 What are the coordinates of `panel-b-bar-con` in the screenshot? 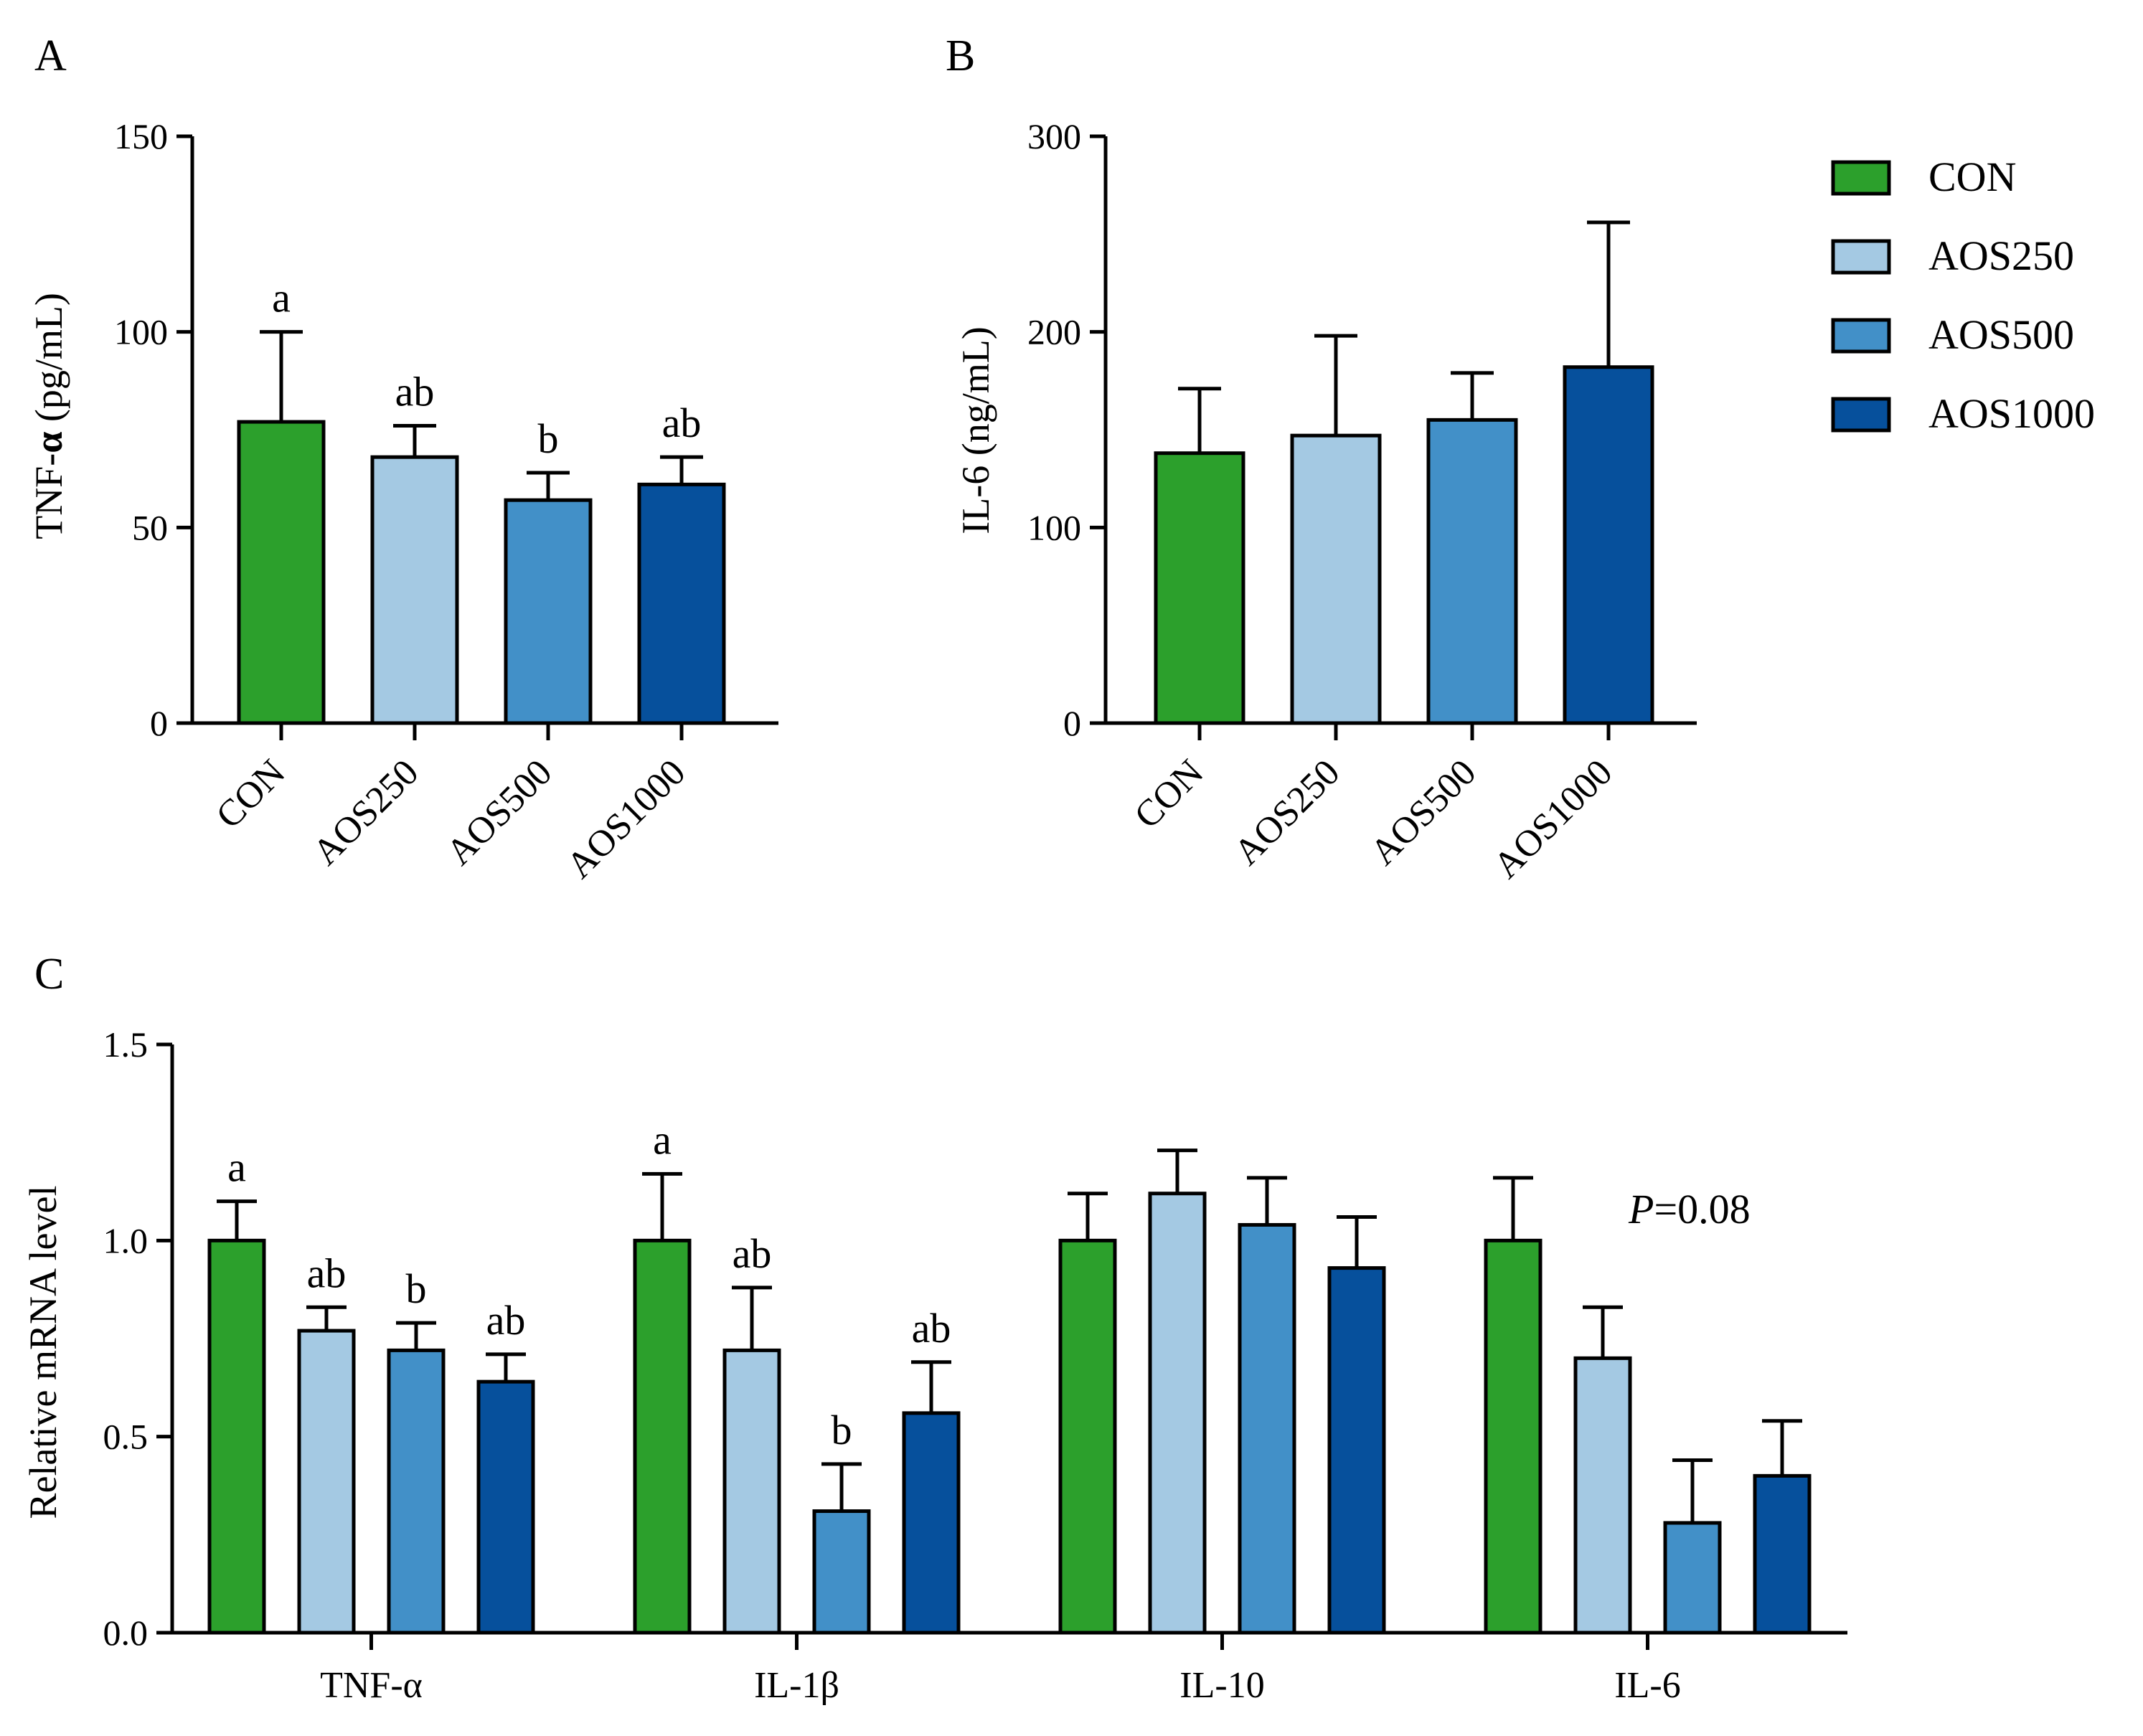 It's located at (1199, 588).